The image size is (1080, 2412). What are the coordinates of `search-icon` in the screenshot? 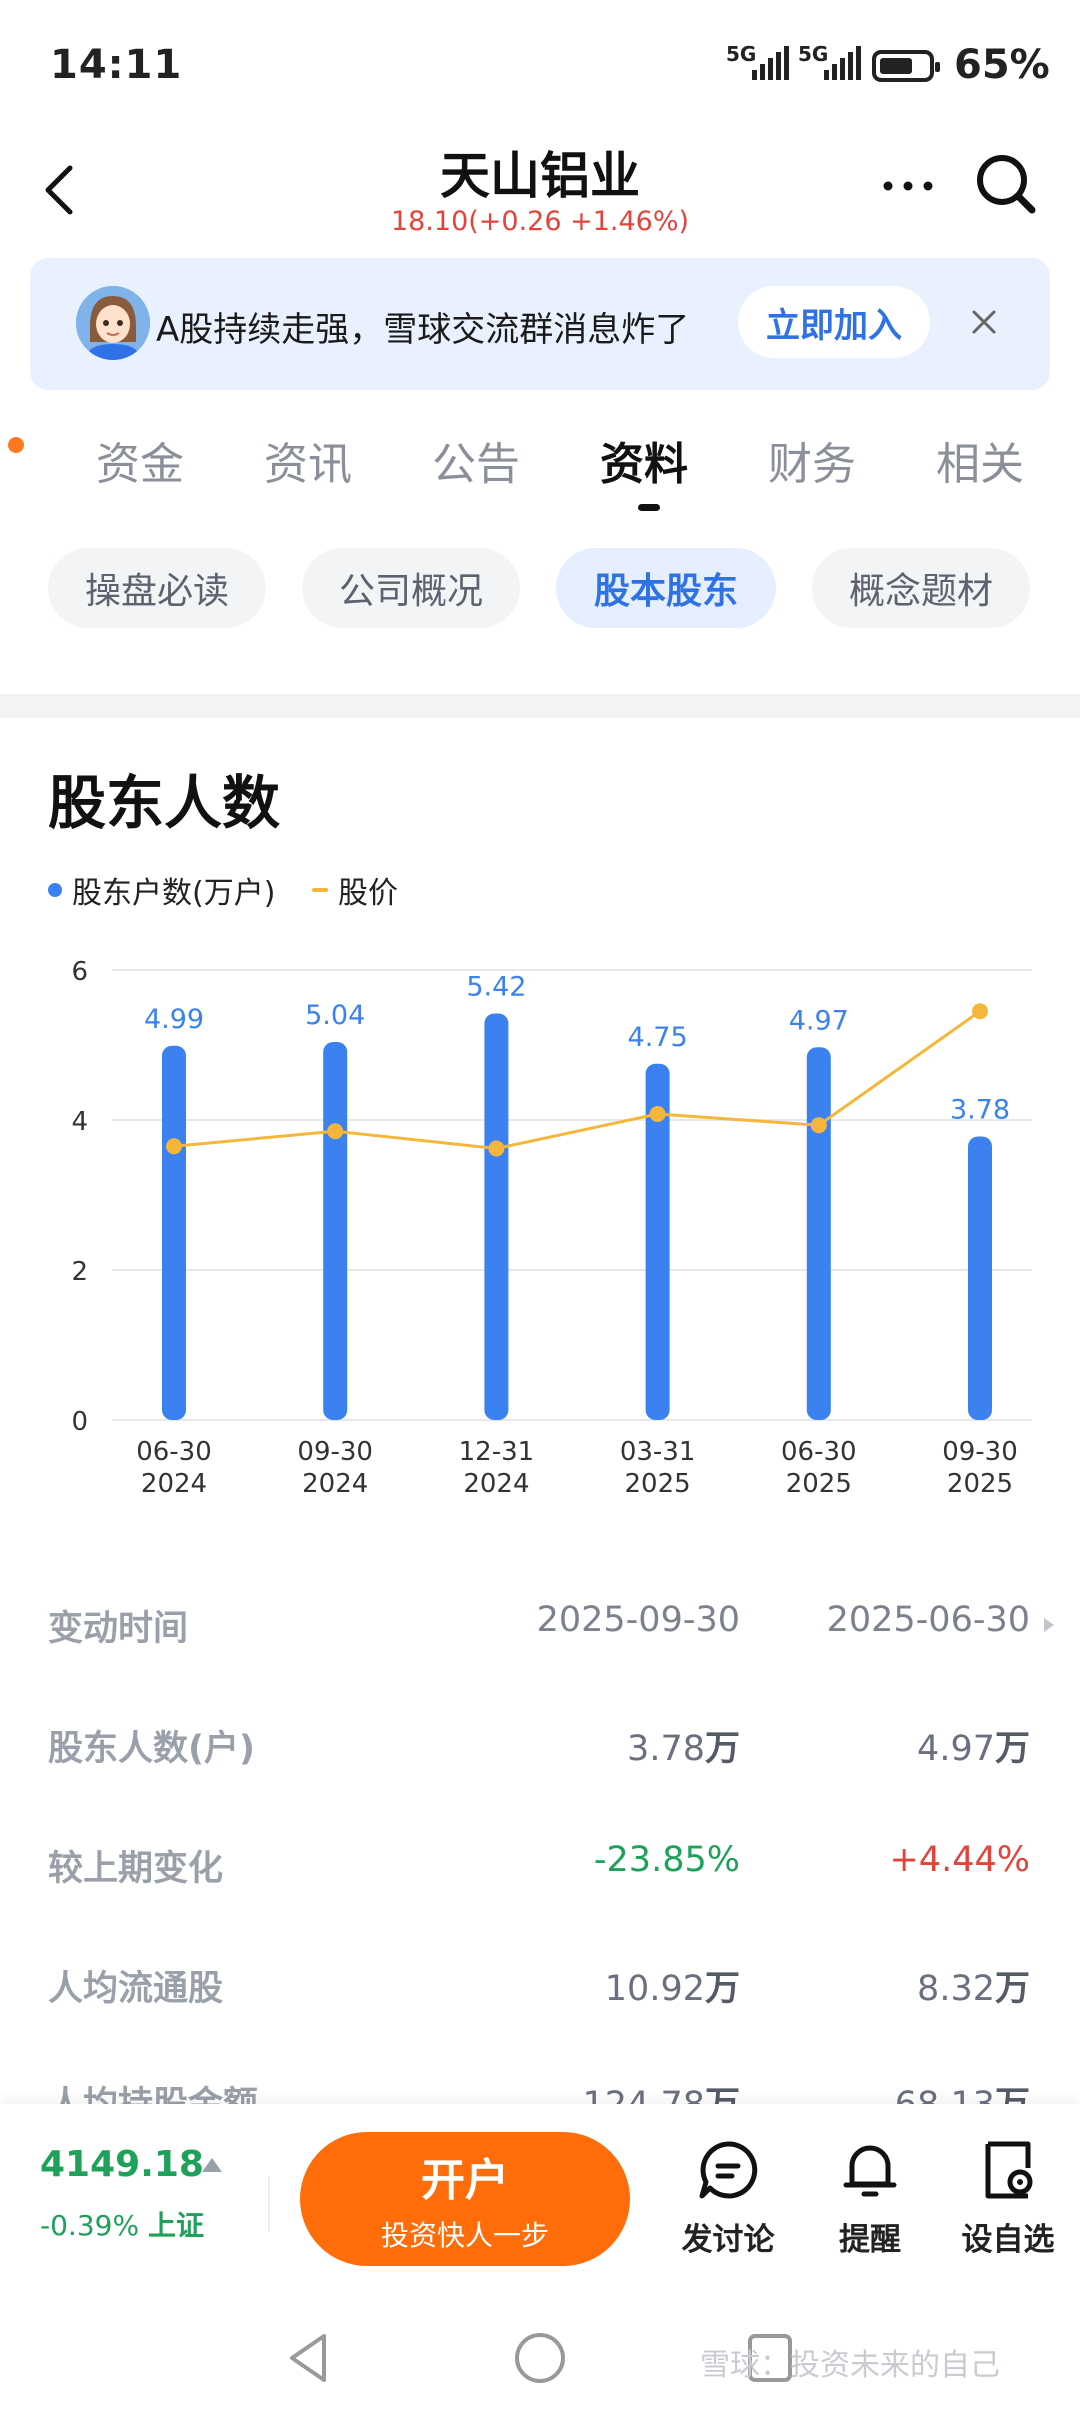 It's located at (1006, 184).